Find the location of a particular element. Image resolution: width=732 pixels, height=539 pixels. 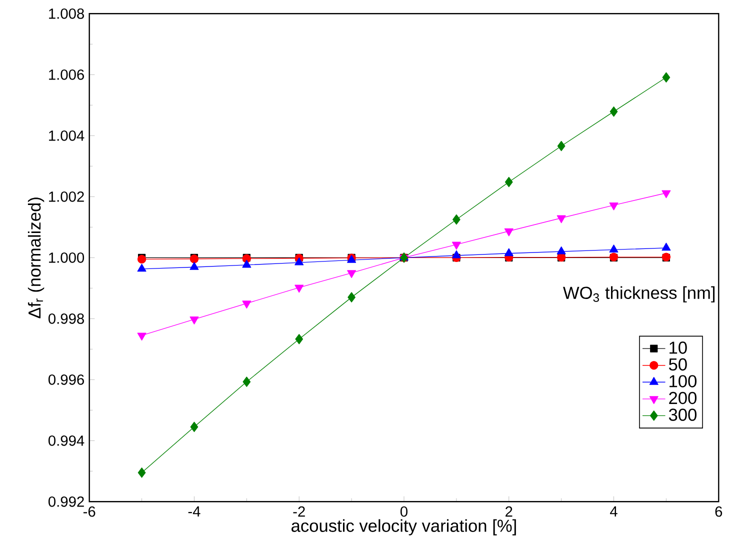

x-tick-label: -6 is located at coordinates (89, 511).